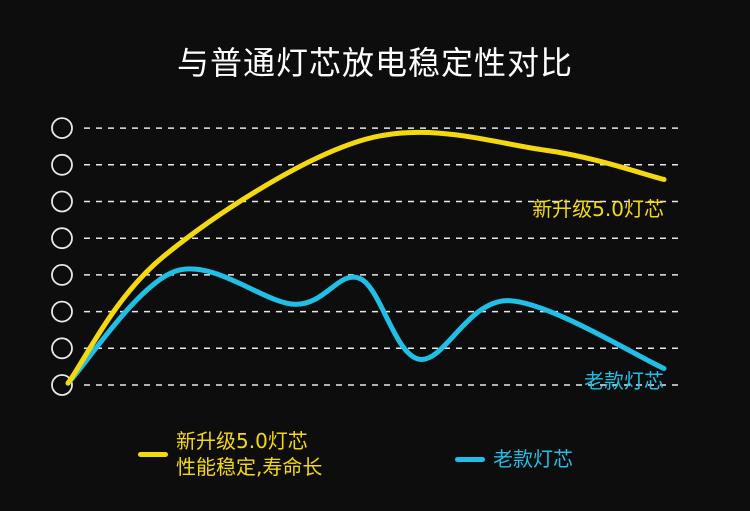  Describe the element at coordinates (153, 454) in the screenshot. I see `legend-swatch-new` at that location.